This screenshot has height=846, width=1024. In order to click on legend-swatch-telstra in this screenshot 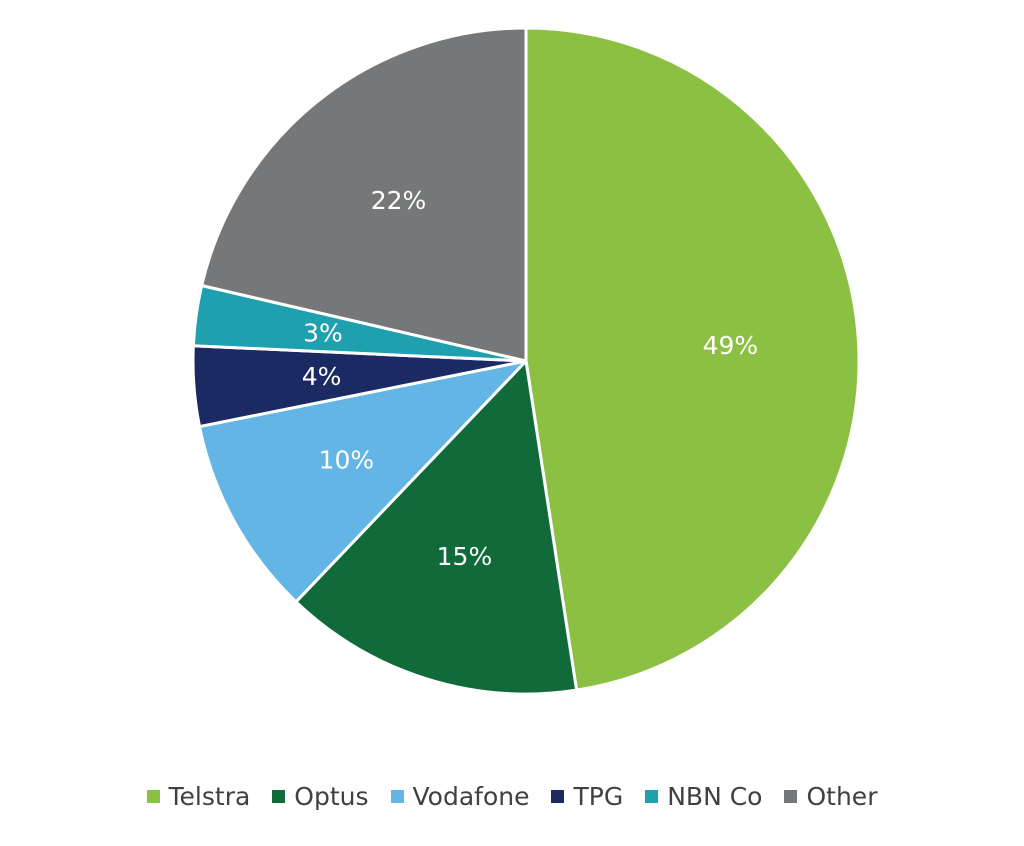, I will do `click(153, 796)`.